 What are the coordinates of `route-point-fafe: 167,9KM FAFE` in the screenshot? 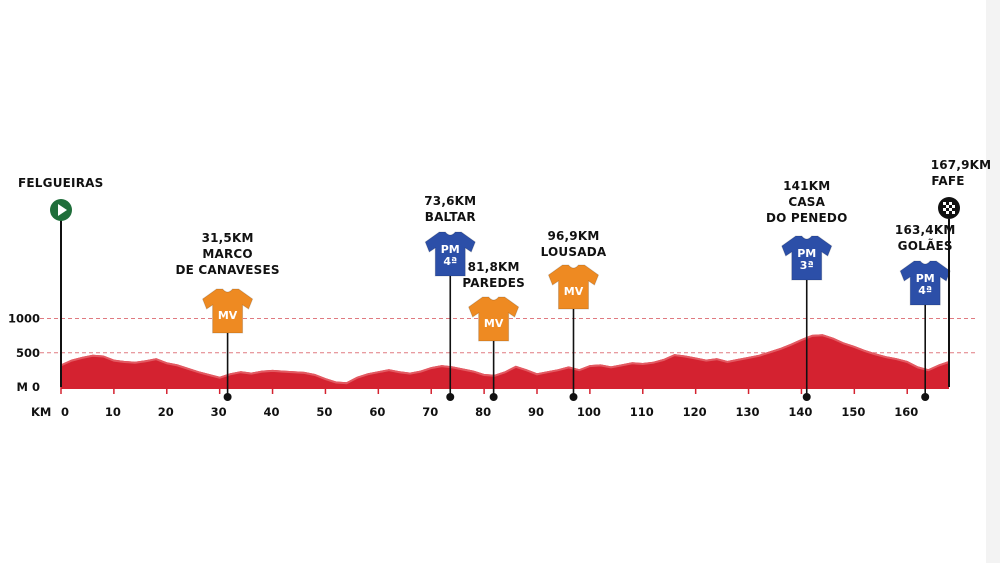 It's located at (961, 272).